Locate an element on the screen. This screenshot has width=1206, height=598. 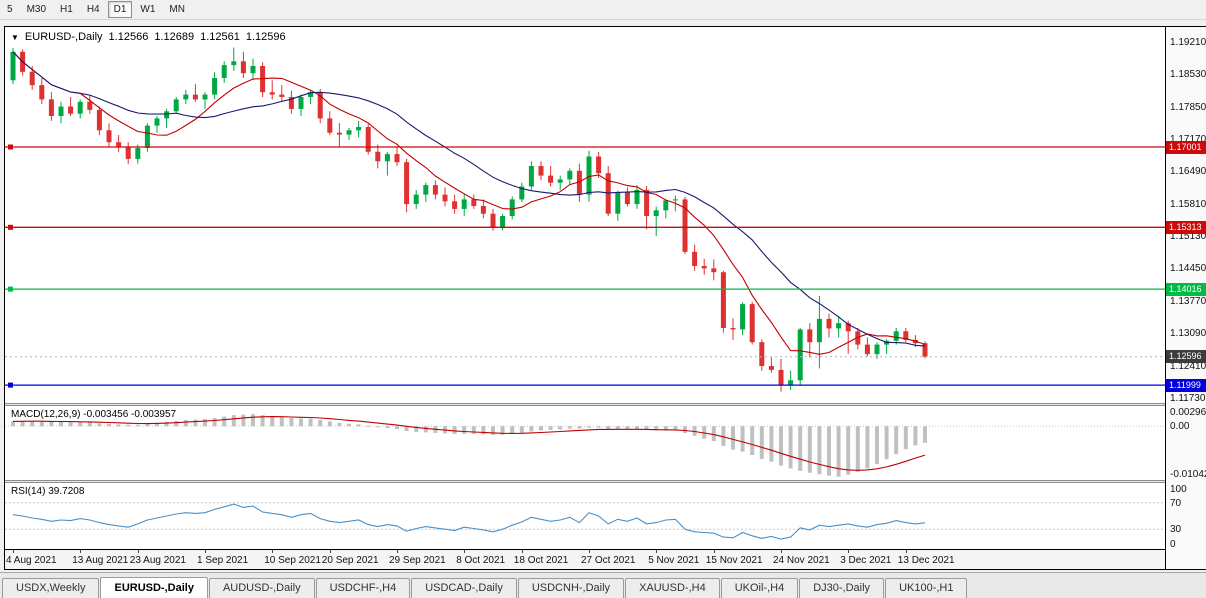
timeframe-button-w1: W1 is located at coordinates (148, 9).